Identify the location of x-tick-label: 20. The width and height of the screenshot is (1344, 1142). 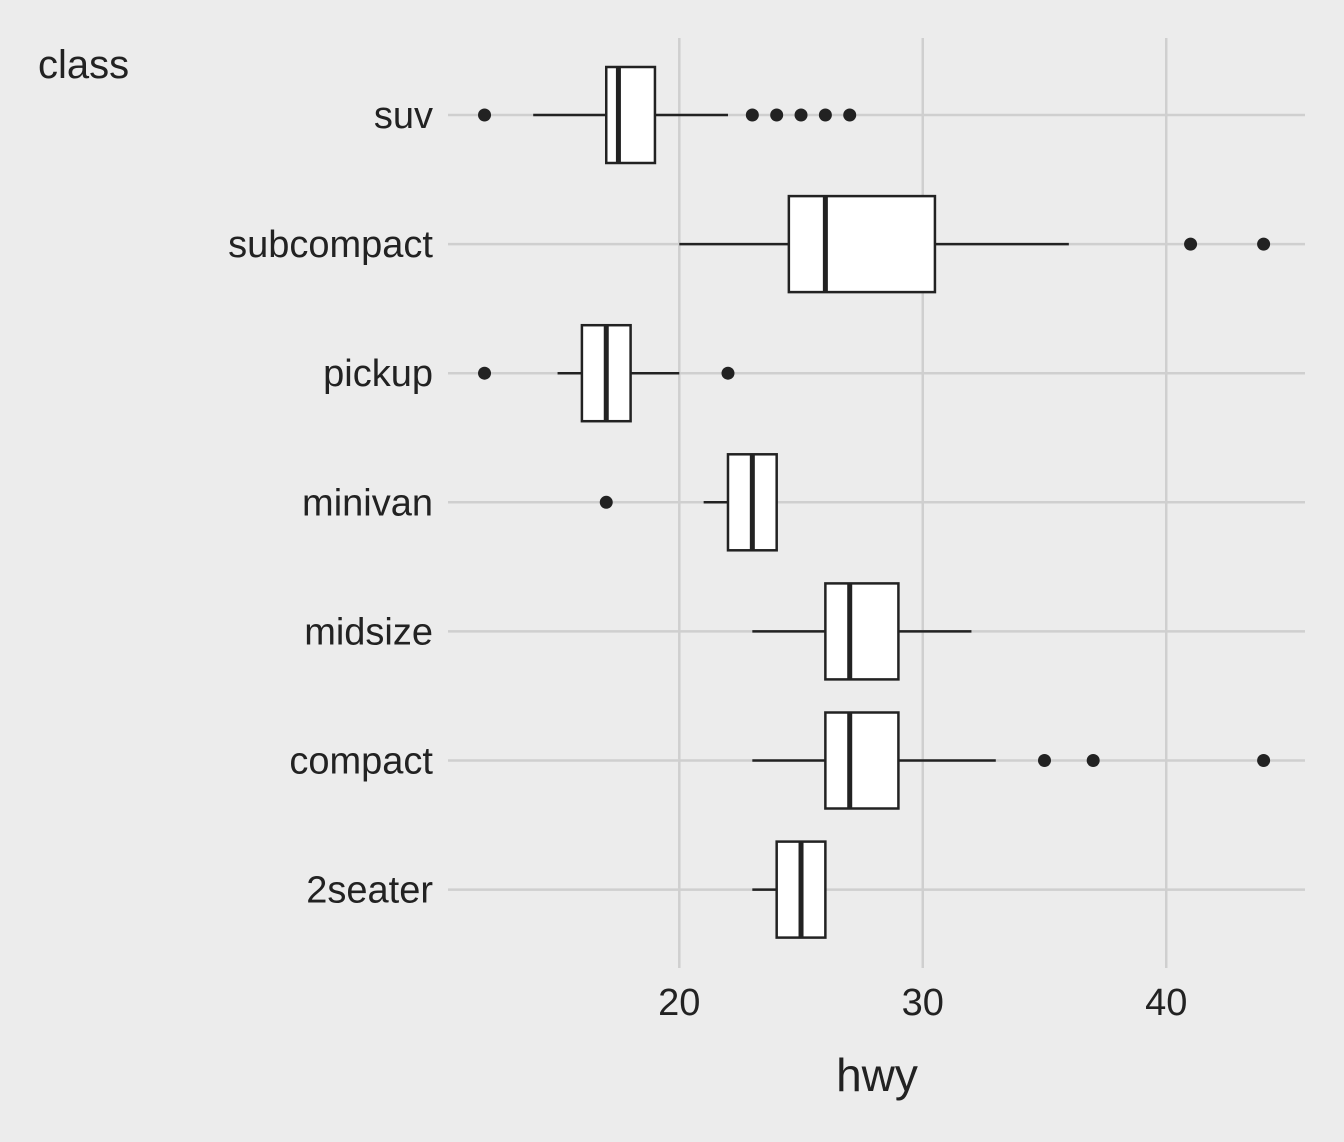
(679, 1003).